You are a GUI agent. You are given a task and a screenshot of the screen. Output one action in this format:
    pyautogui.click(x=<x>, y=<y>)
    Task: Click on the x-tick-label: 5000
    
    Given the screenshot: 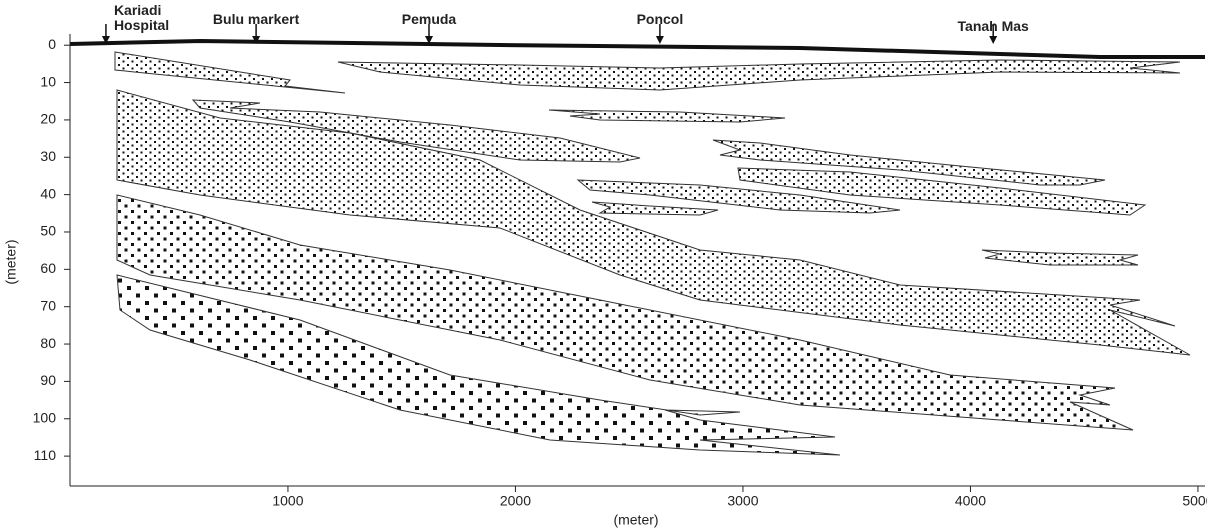 What is the action you would take?
    pyautogui.click(x=1194, y=501)
    